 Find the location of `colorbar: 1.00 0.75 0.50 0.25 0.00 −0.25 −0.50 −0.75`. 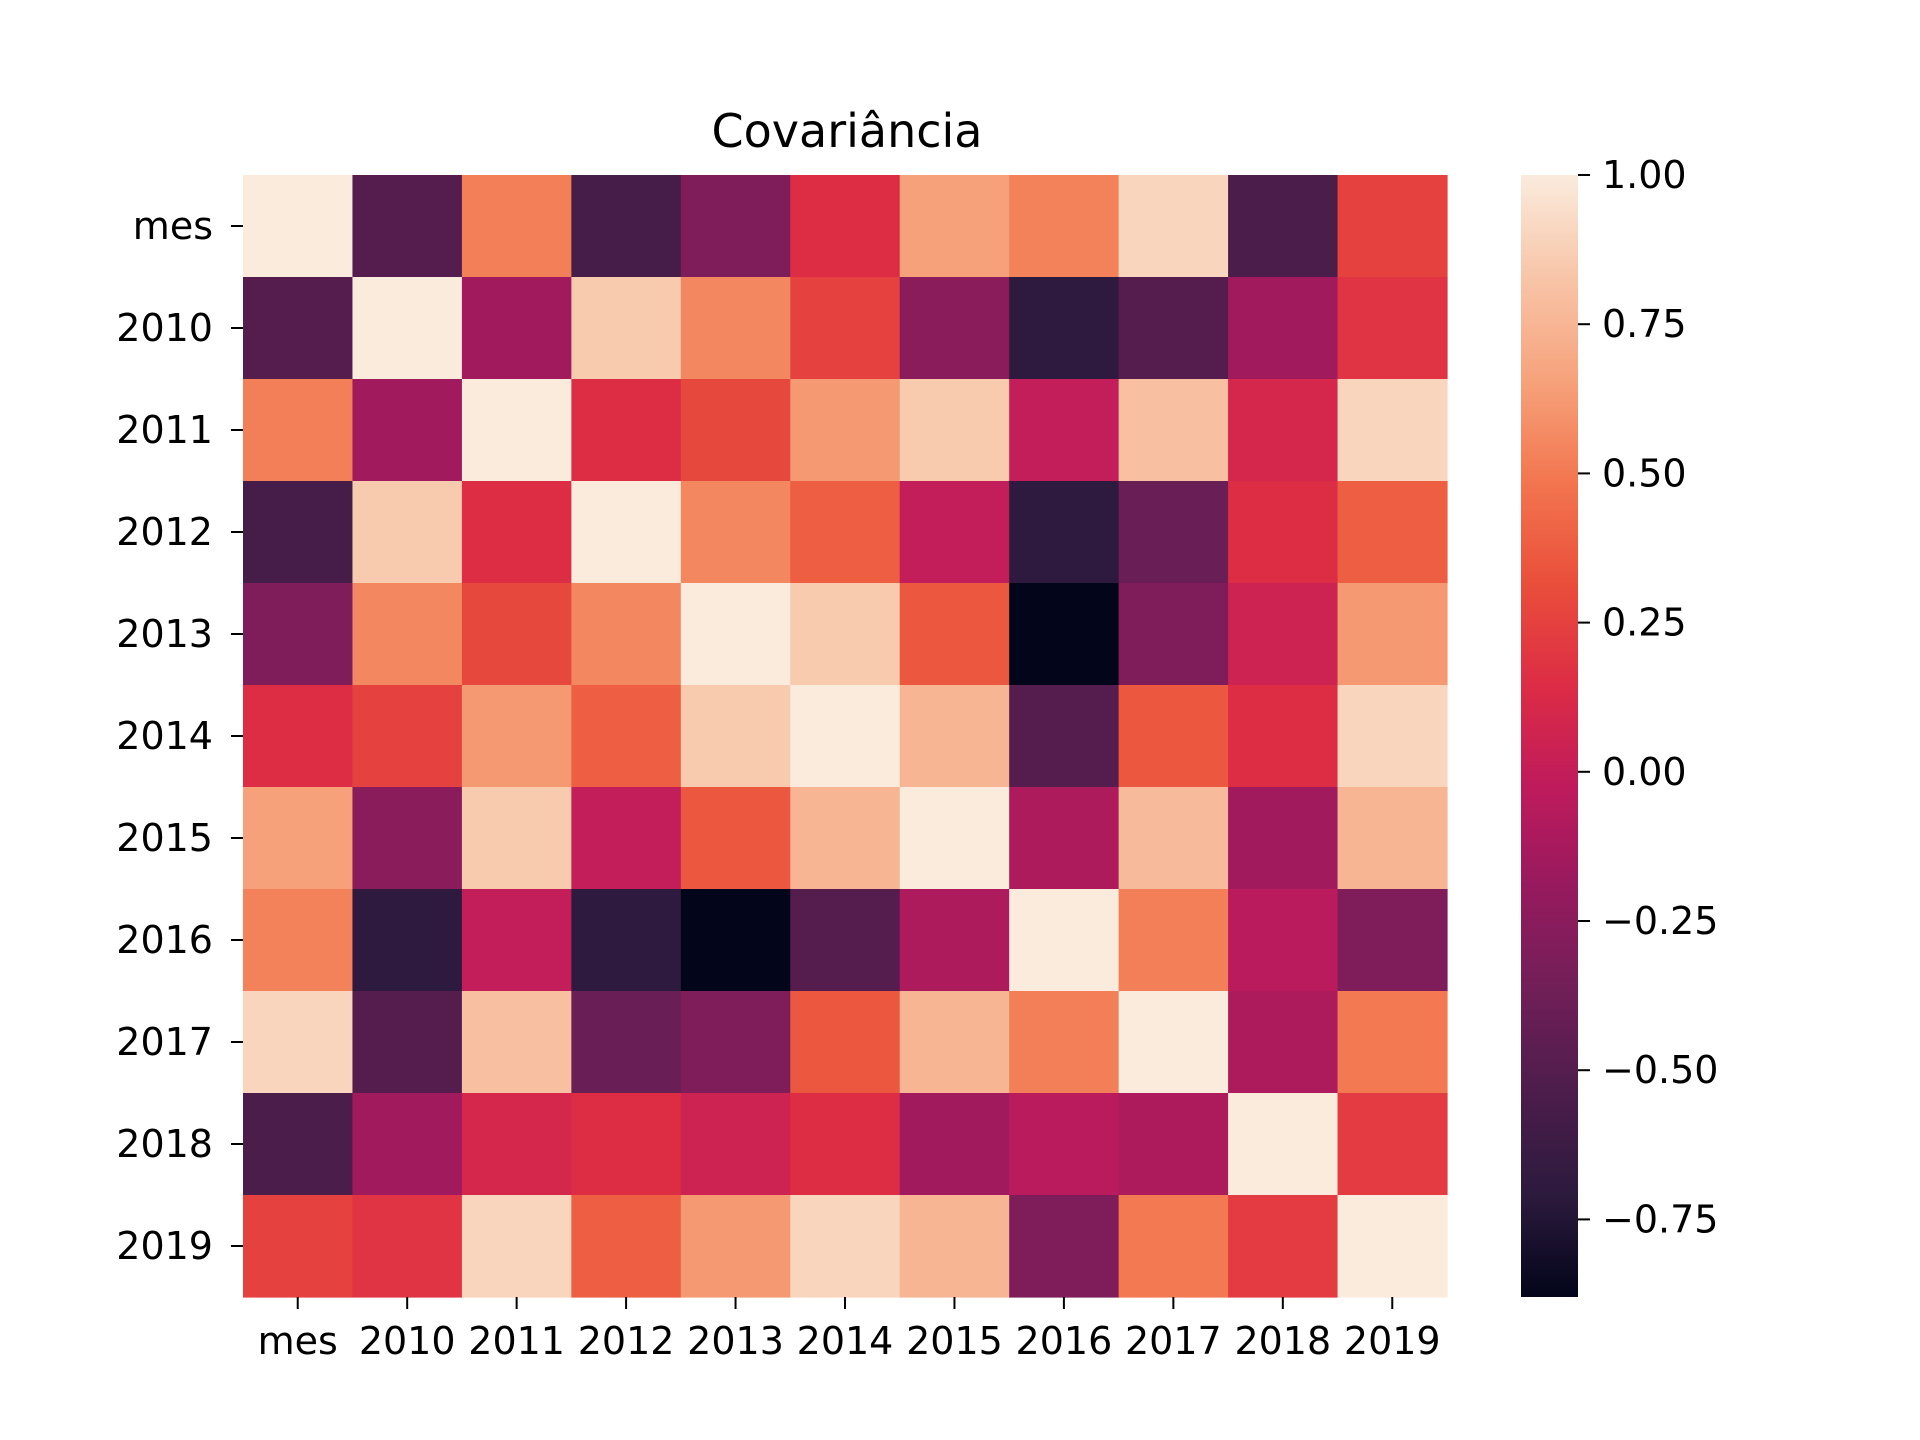

colorbar: 1.00 0.75 0.50 0.25 0.00 −0.25 −0.50 −0.75 is located at coordinates (1619, 725).